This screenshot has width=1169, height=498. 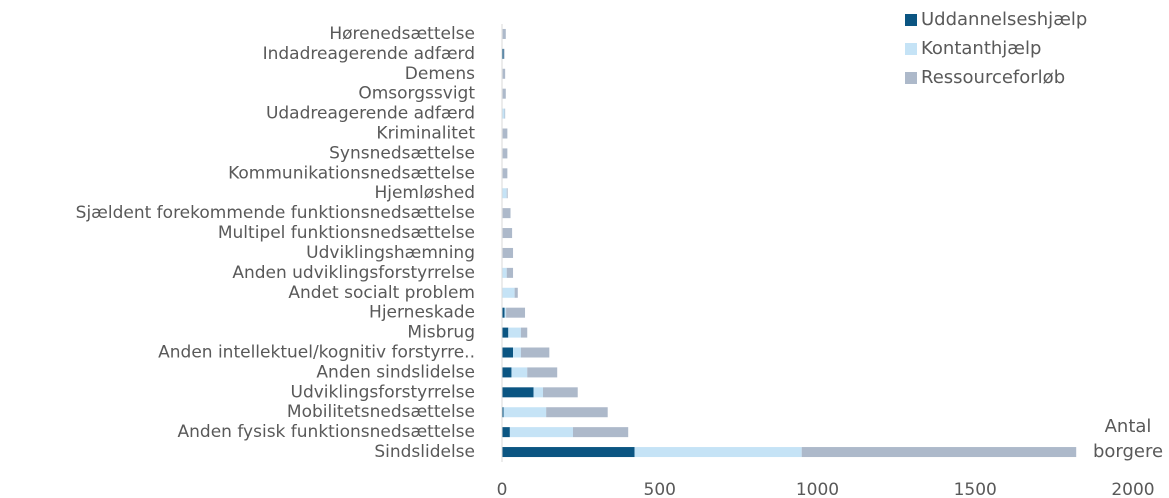 What do you see at coordinates (395, 372) in the screenshot?
I see `y-tick-label: Anden sindslidelse` at bounding box center [395, 372].